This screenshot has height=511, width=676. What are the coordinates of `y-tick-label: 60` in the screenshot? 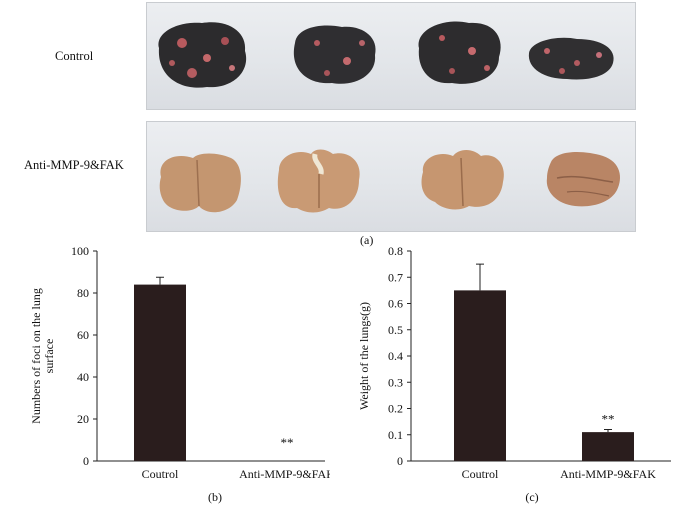 It's located at (83, 335).